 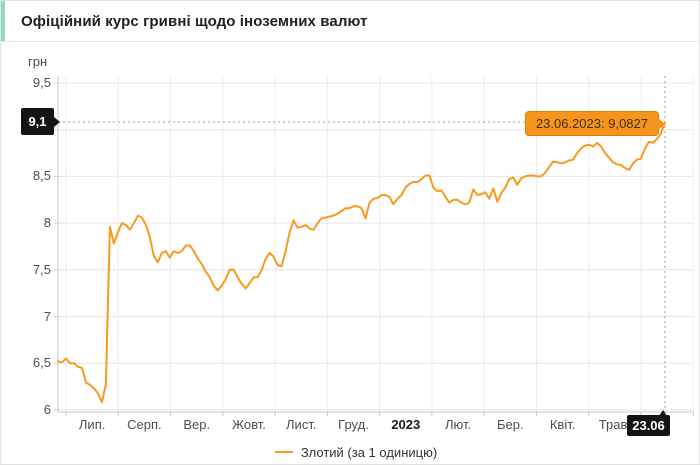 What do you see at coordinates (510, 424) in the screenshot?
I see `x-axis-tick-label: Бер.` at bounding box center [510, 424].